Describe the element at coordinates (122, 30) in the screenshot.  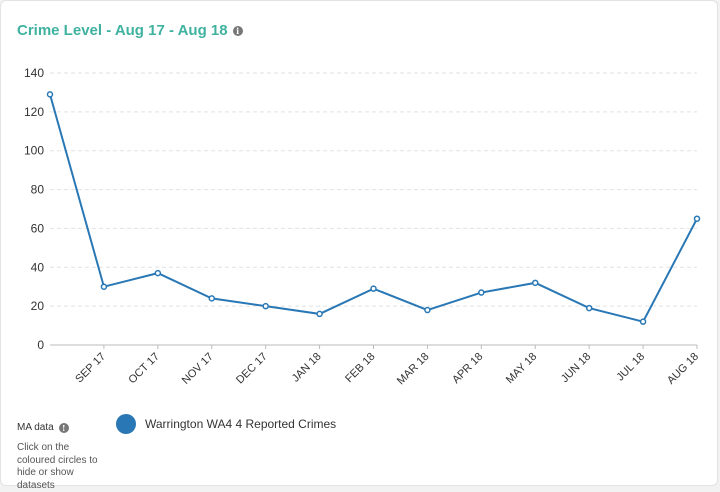
I see `chart-title-text: Crime Level - Aug 17 - Aug 18` at that location.